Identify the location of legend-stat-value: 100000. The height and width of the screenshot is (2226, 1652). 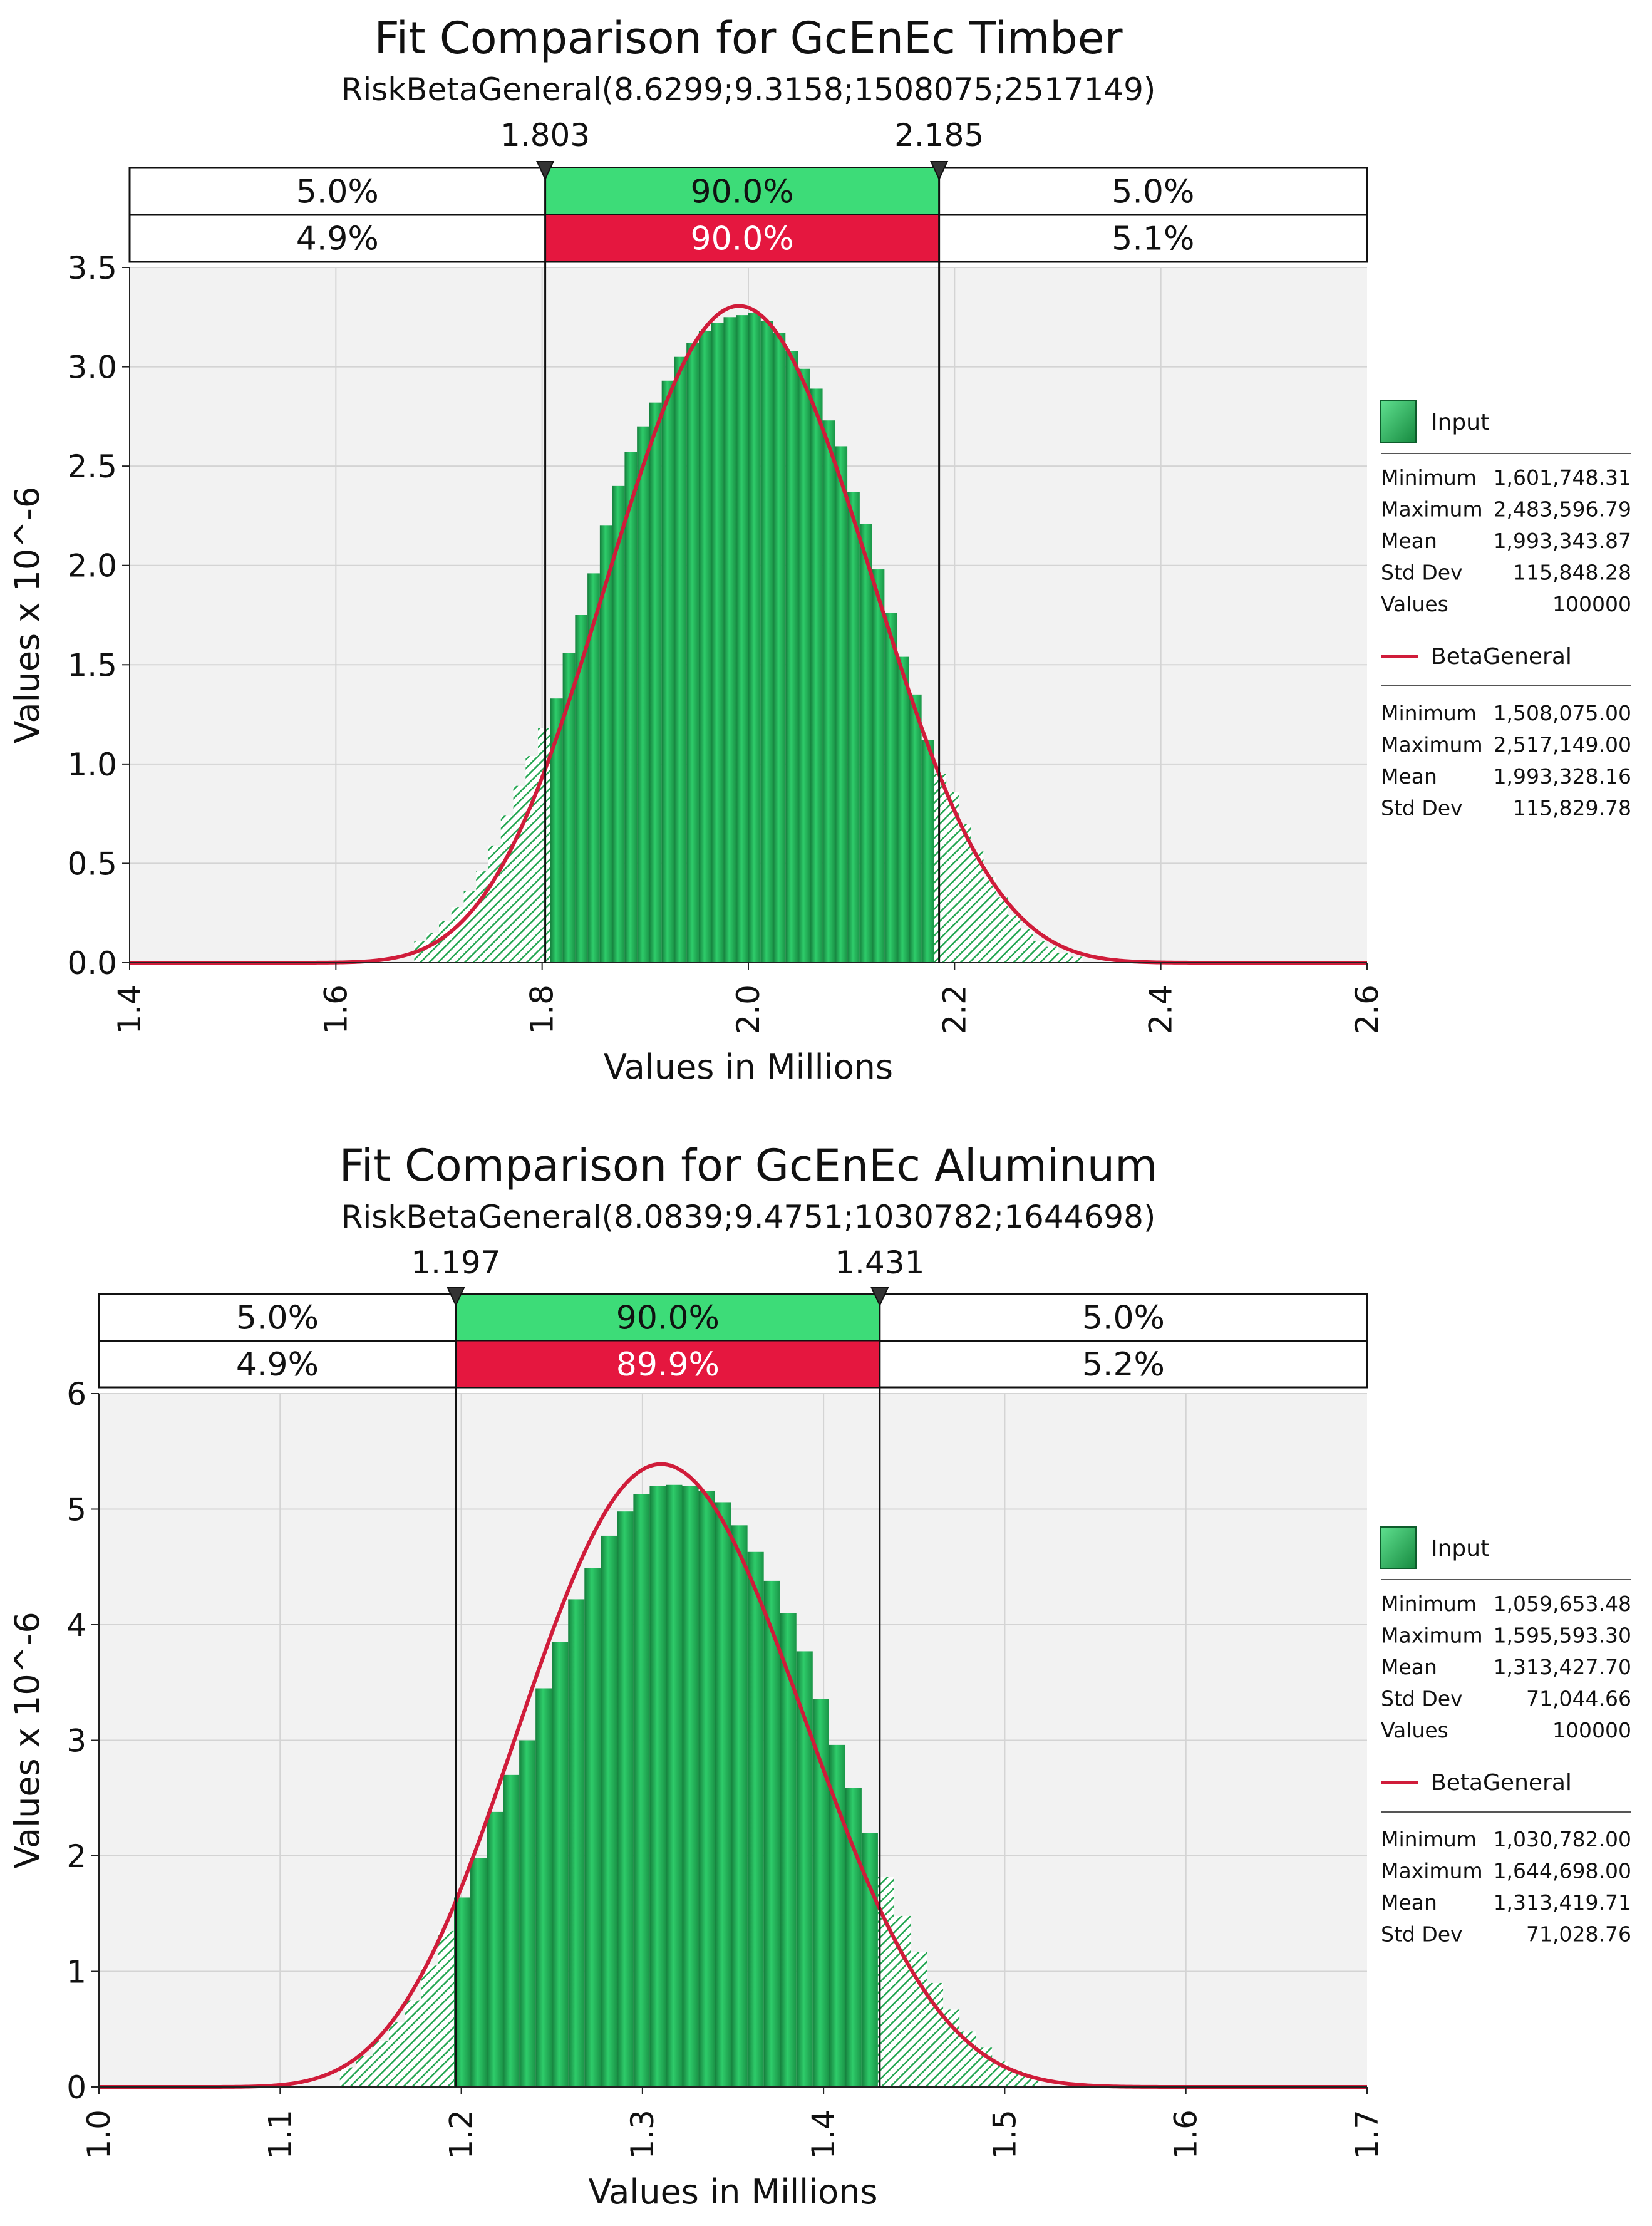
(1591, 1730).